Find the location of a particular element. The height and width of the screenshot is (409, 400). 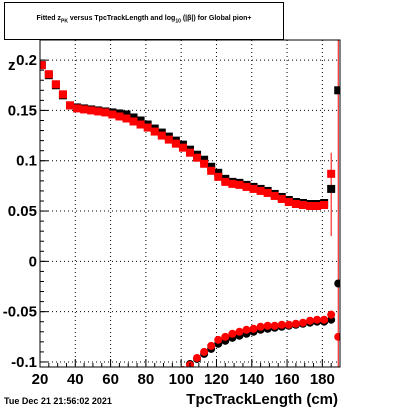

y-tick-labels: -0.1 -0.05 0 0.05 0.1 0.15 0.2 is located at coordinates (20, 211).